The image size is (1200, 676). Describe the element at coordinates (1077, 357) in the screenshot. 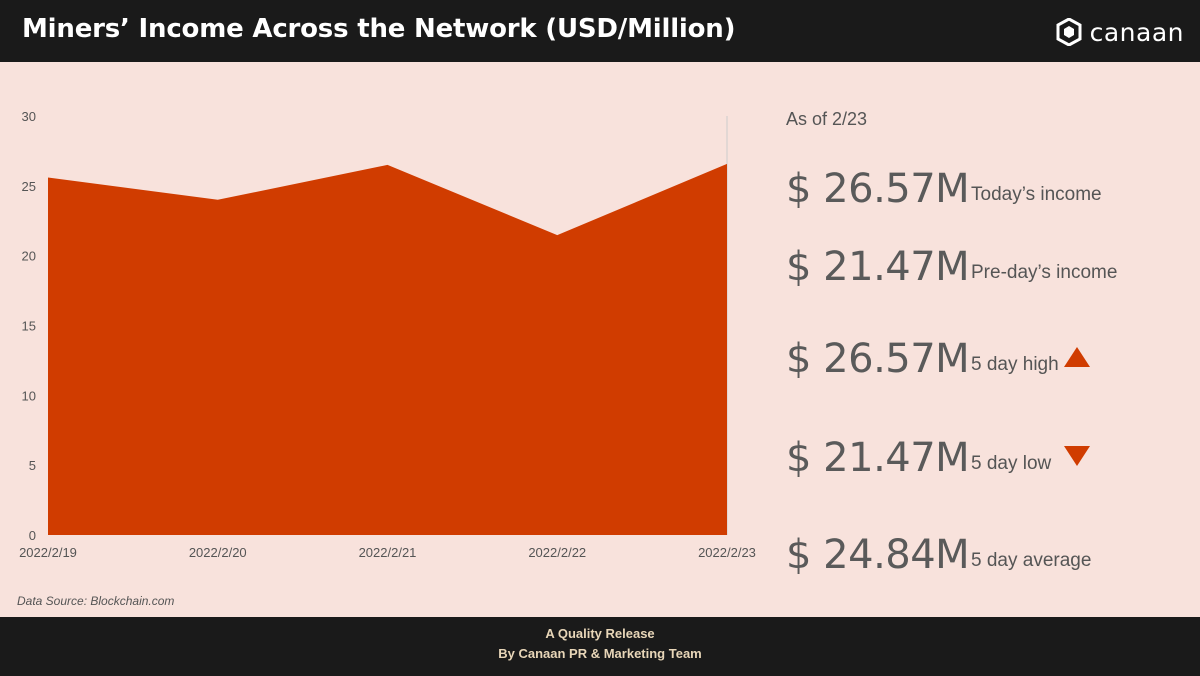

I see `triangle-up-icon` at that location.